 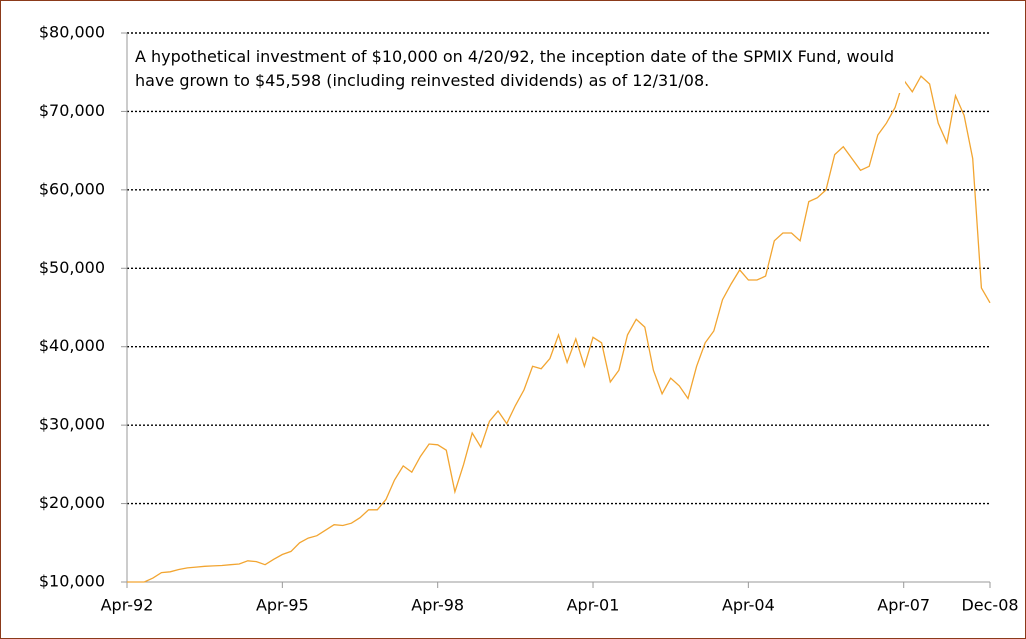 I want to click on y-tick-label: $70,000, so click(x=72, y=110).